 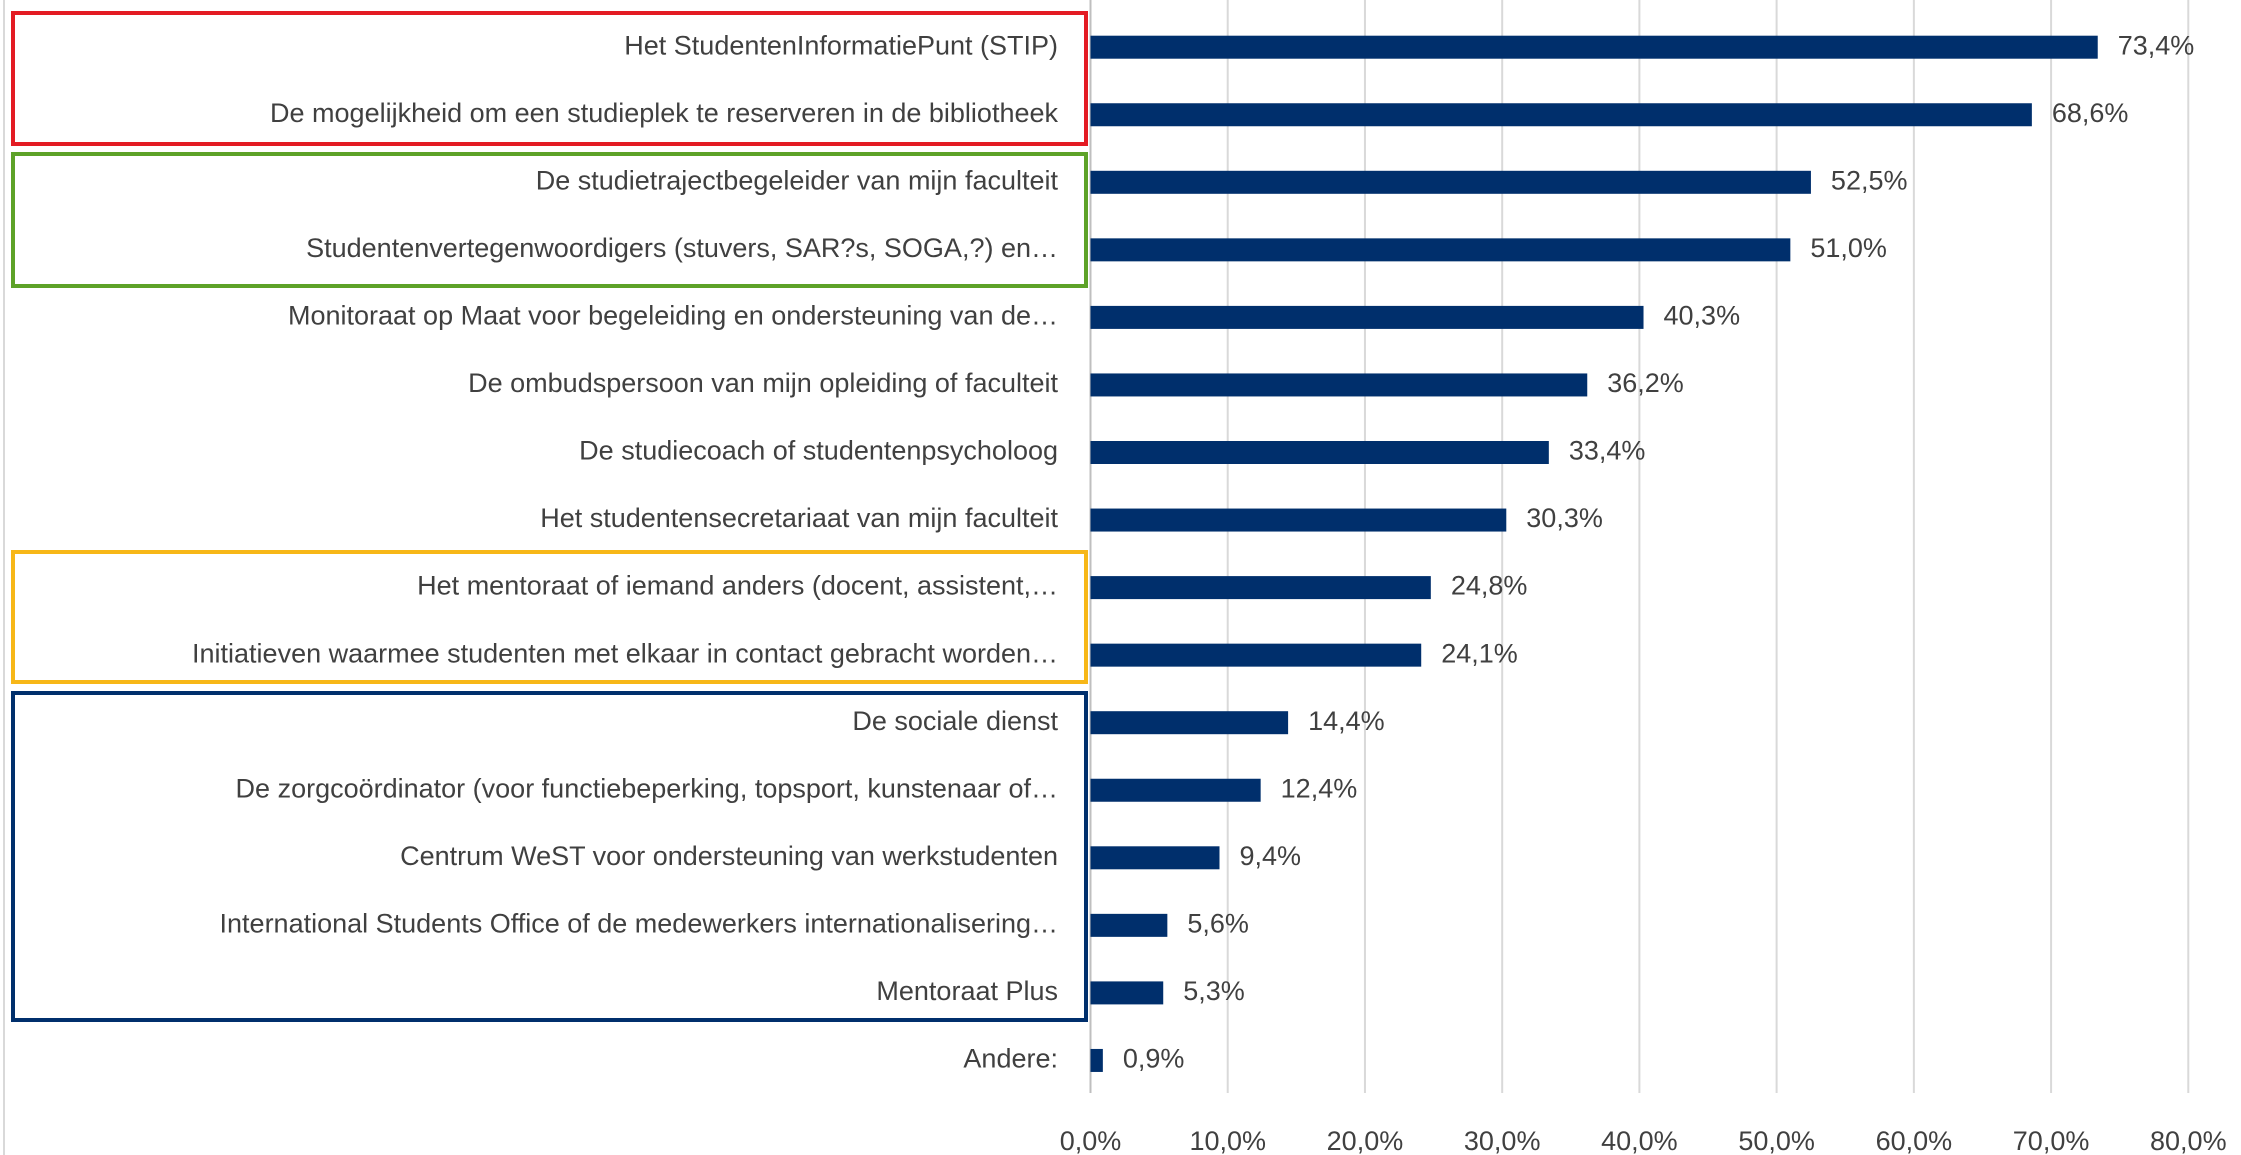 What do you see at coordinates (841, 45) in the screenshot?
I see `category-label: Het StudentenInformatiePunt (STIP)` at bounding box center [841, 45].